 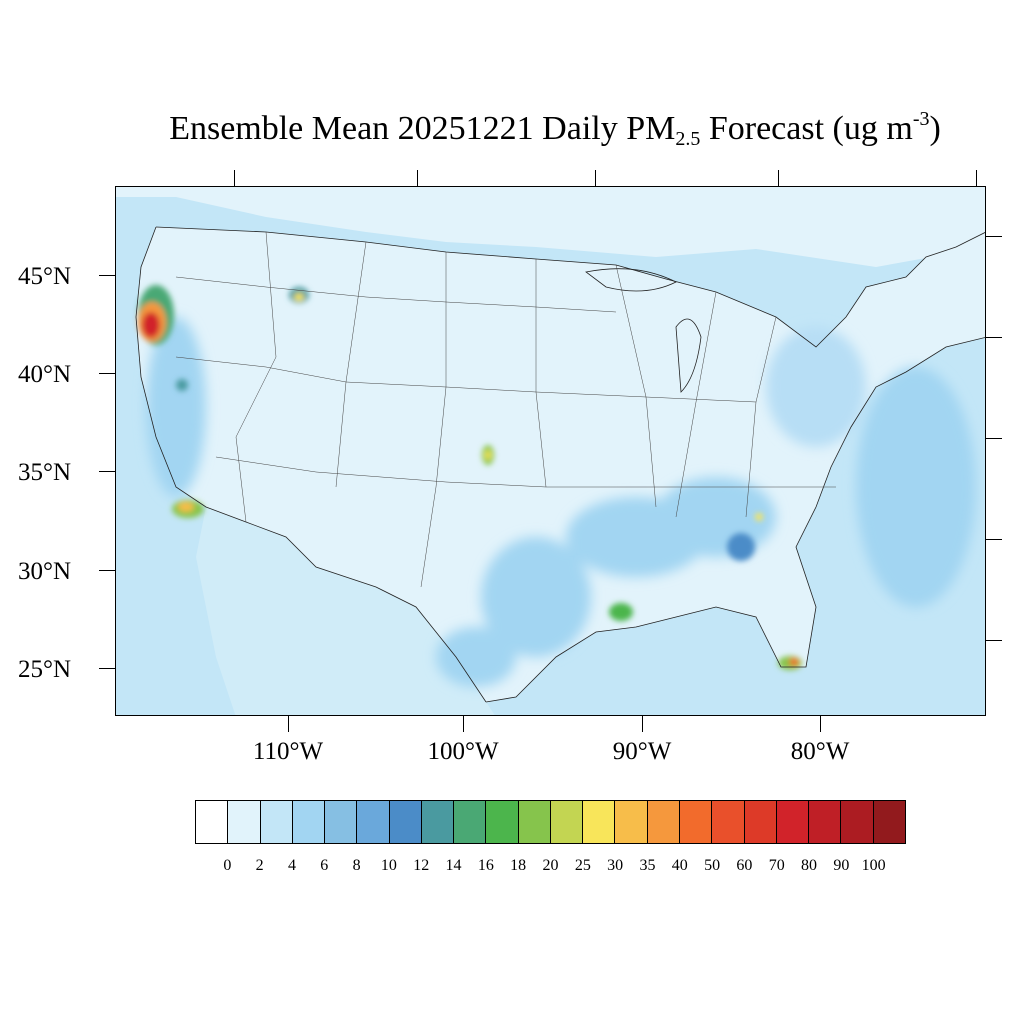 I want to click on lon-tick-90w, so click(x=642, y=724).